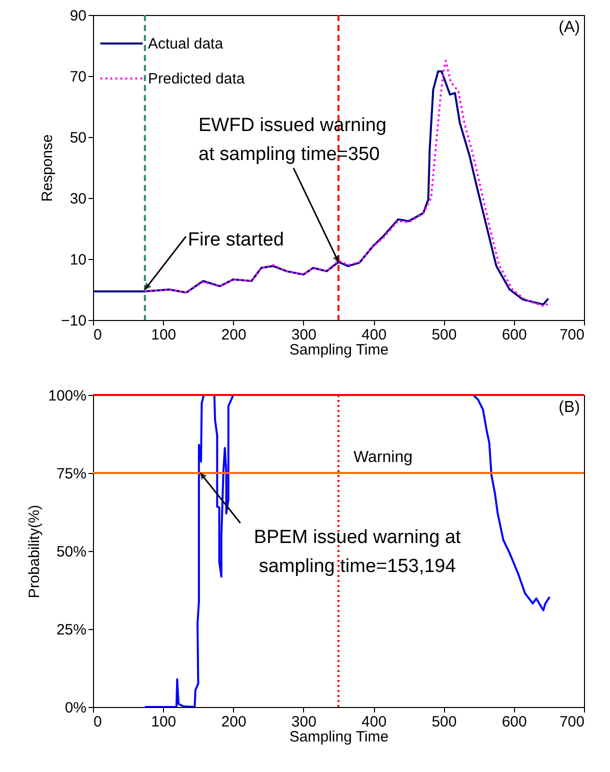  I want to click on y-tick-label: 50%, so click(71, 552).